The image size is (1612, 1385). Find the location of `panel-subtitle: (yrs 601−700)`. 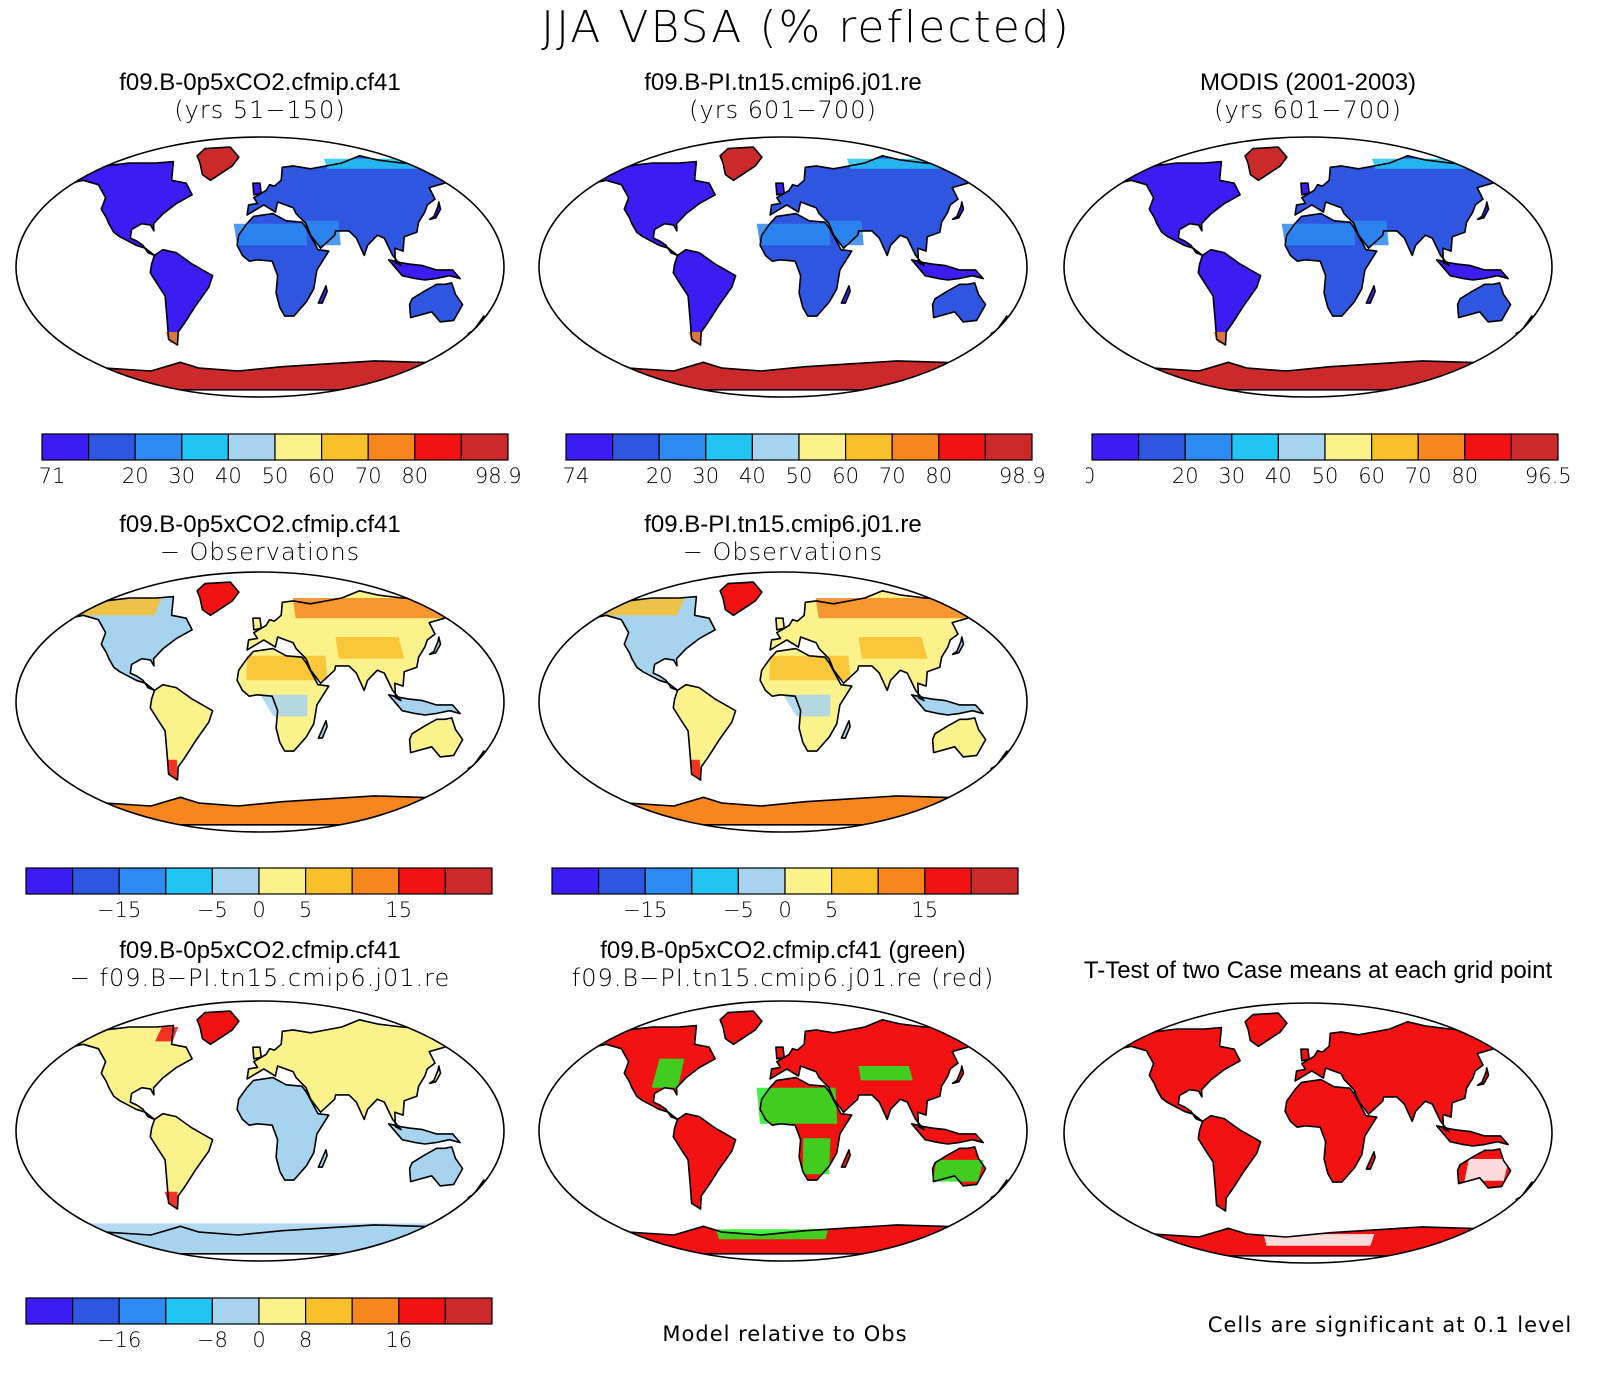

panel-subtitle: (yrs 601−700) is located at coordinates (783, 109).